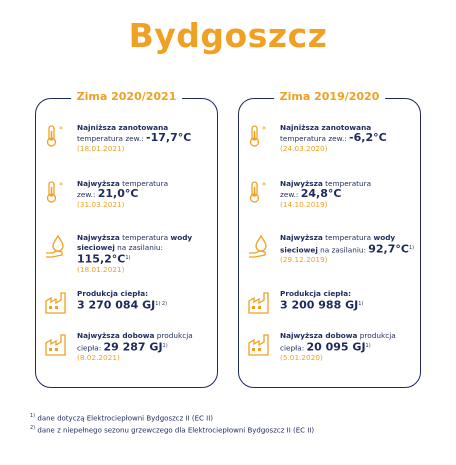 Image resolution: width=456 pixels, height=465 pixels. Describe the element at coordinates (304, 204) in the screenshot. I see `date: (14.10.2019)` at that location.